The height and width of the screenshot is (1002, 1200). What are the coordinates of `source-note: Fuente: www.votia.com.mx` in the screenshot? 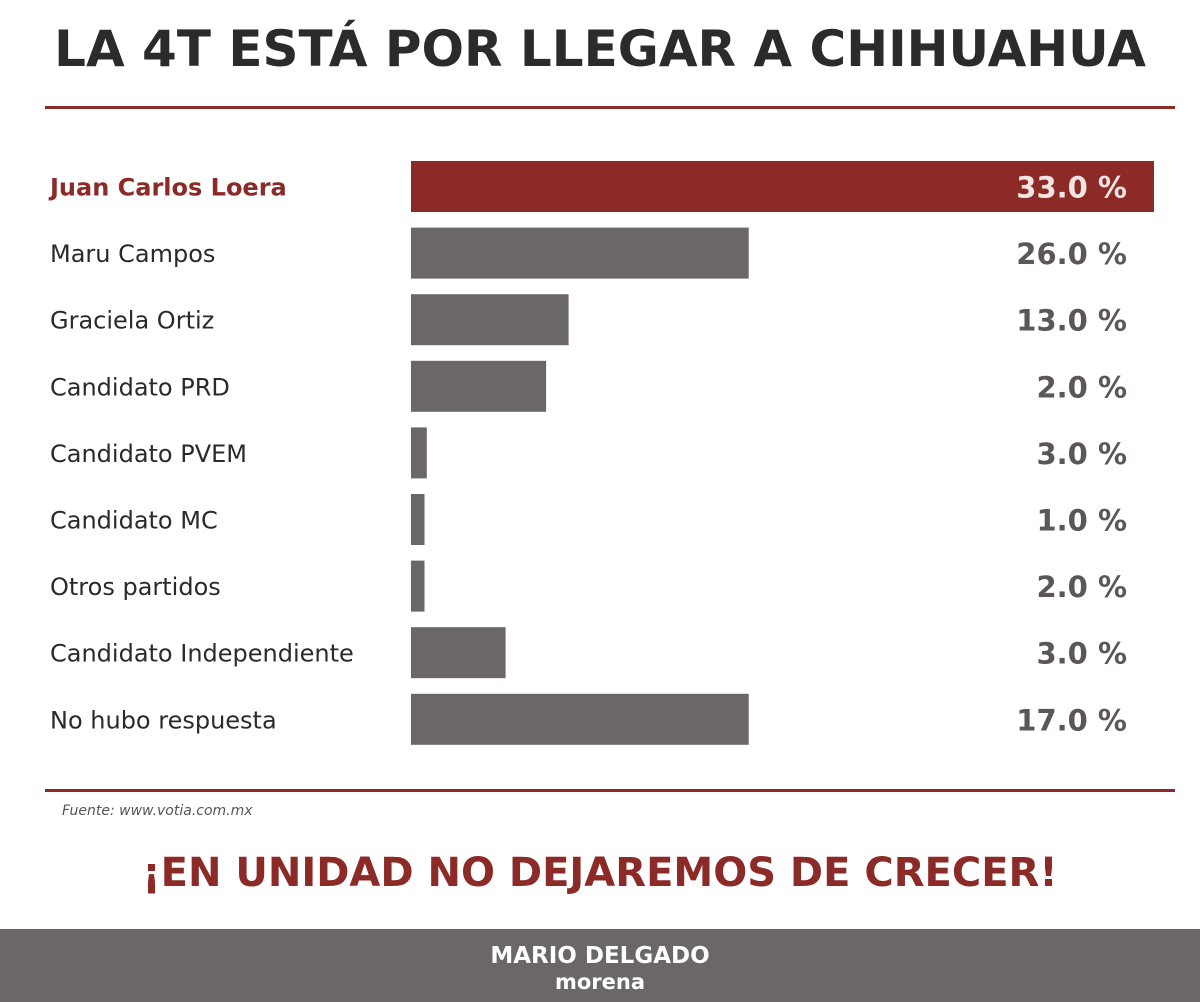 It's located at (157, 811).